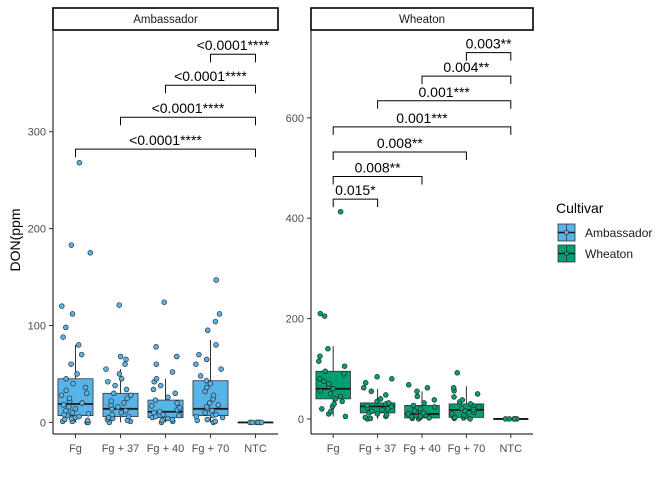 This screenshot has width=672, height=480. What do you see at coordinates (466, 67) in the screenshot?
I see `significance-label: 0.004**` at bounding box center [466, 67].